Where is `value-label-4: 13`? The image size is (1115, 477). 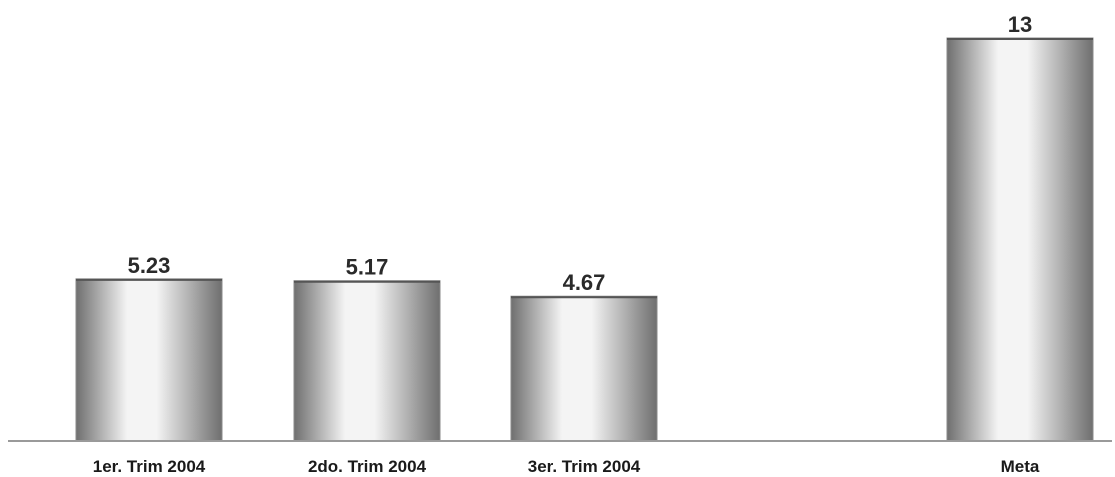
value-label-4: 13 is located at coordinates (1020, 24).